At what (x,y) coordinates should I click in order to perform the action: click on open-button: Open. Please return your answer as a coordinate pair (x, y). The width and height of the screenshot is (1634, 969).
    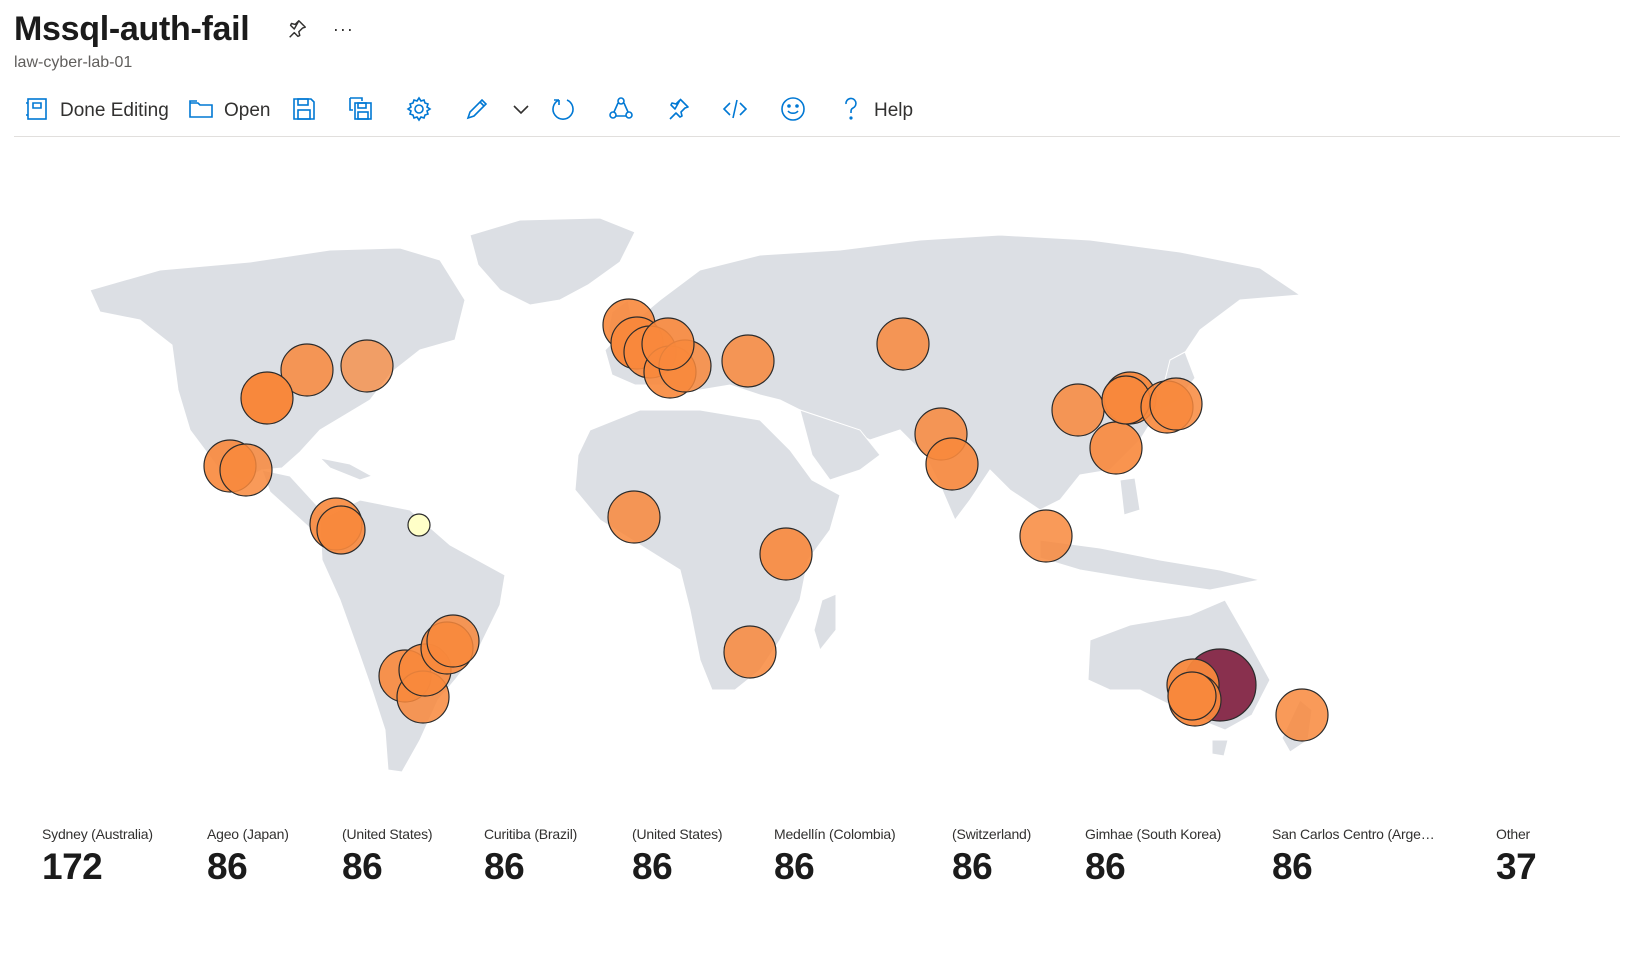
    Looking at the image, I should click on (229, 111).